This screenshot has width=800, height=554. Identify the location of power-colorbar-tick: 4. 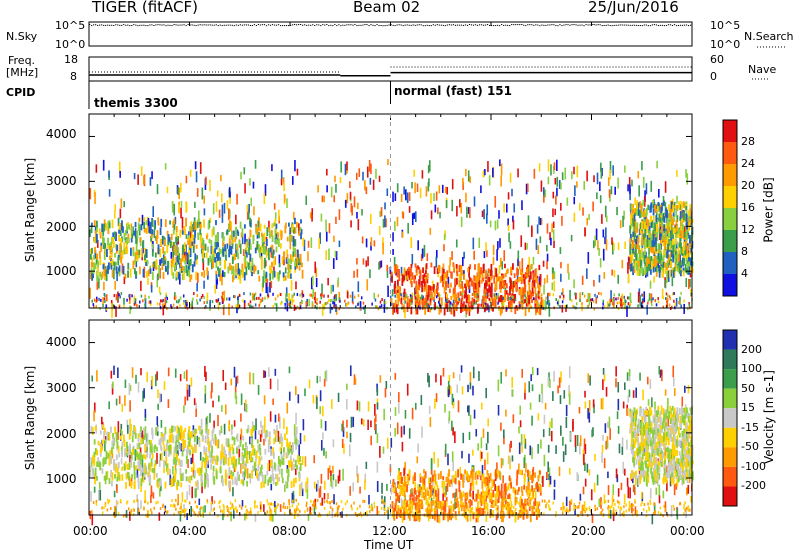
(744, 273).